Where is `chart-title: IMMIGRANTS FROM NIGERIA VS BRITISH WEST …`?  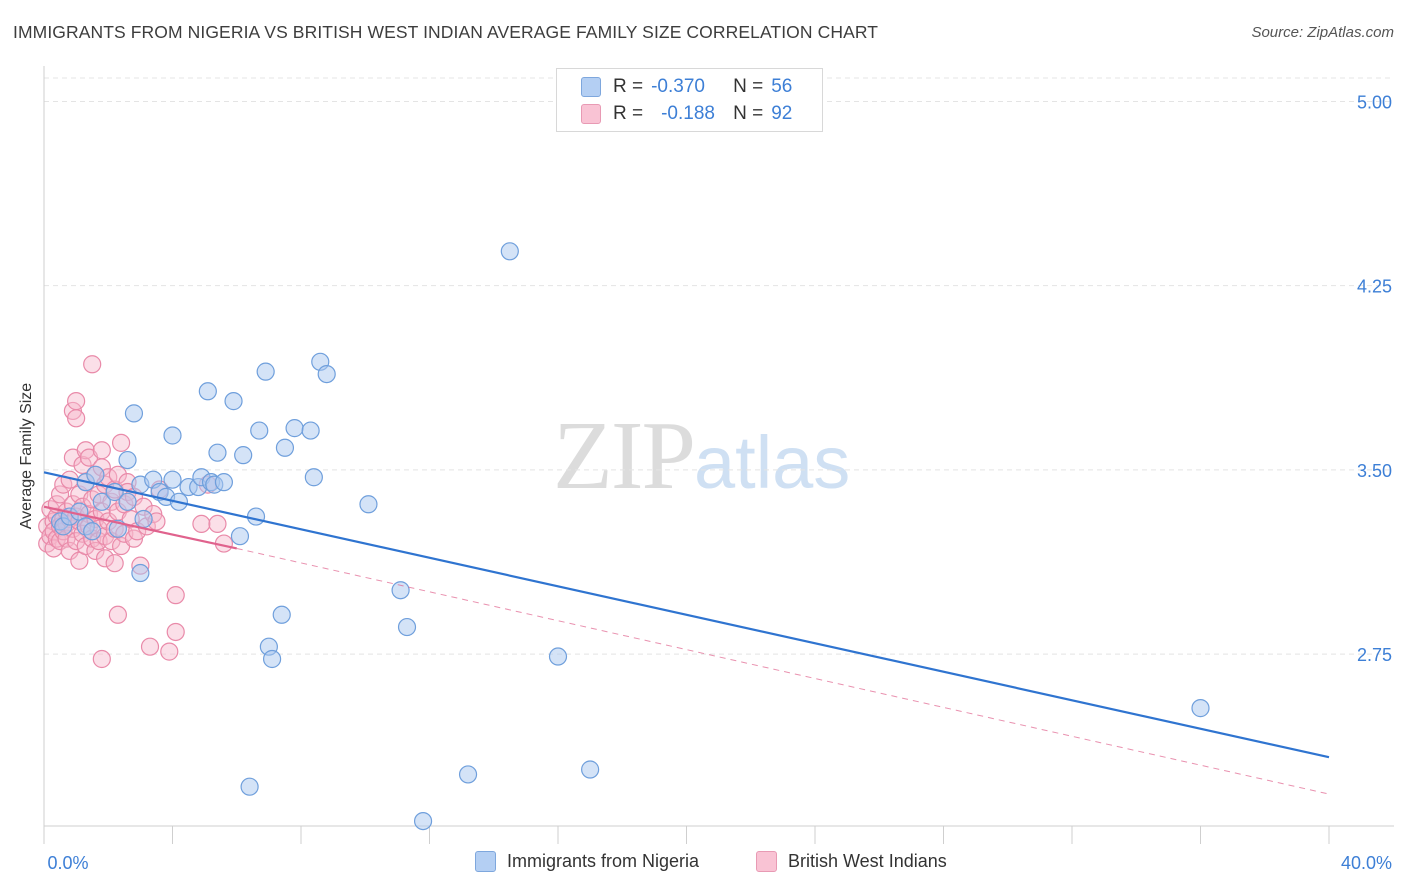 chart-title: IMMIGRANTS FROM NIGERIA VS BRITISH WEST … is located at coordinates (446, 32).